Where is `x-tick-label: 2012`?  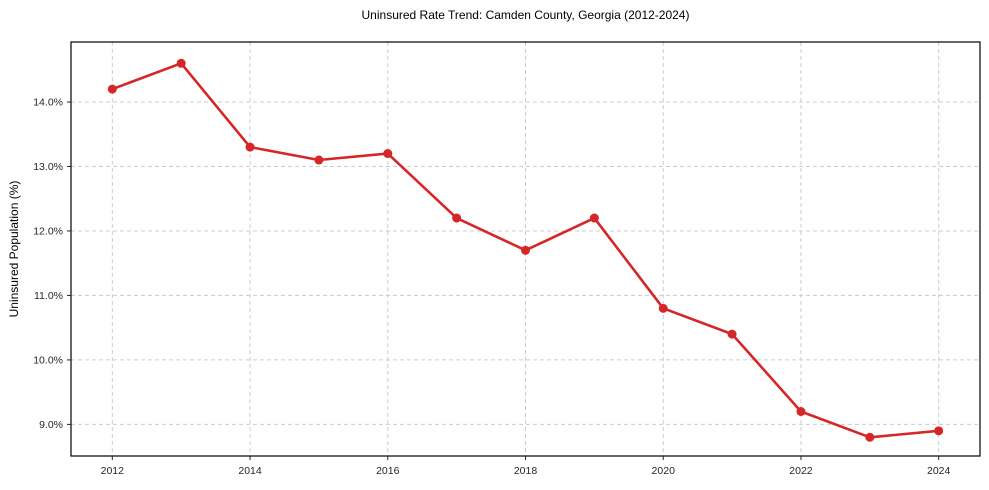
x-tick-label: 2012 is located at coordinates (113, 471).